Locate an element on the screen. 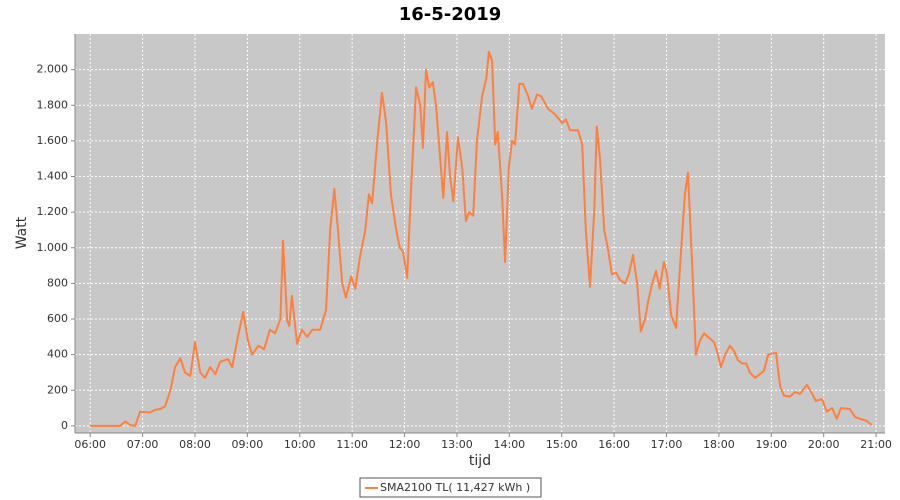 The width and height of the screenshot is (900, 500). x-tick-label: 08:00 is located at coordinates (195, 444).